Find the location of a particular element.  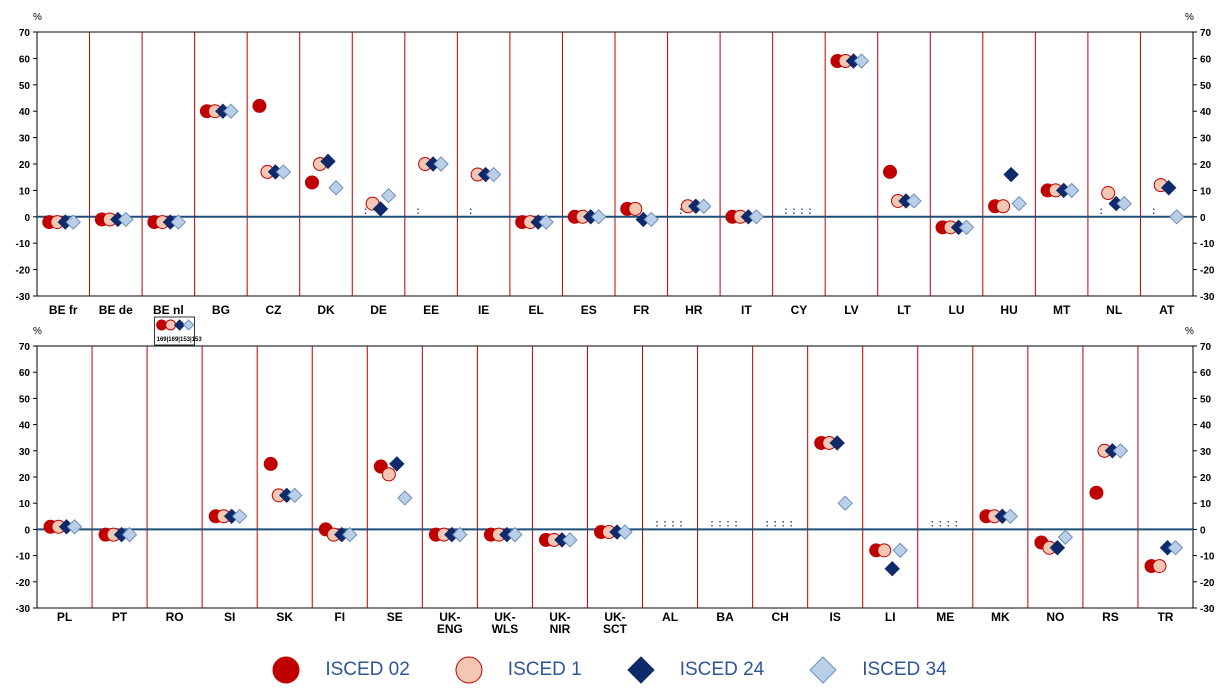

y-tick-label-left: 0 is located at coordinates (27, 218).